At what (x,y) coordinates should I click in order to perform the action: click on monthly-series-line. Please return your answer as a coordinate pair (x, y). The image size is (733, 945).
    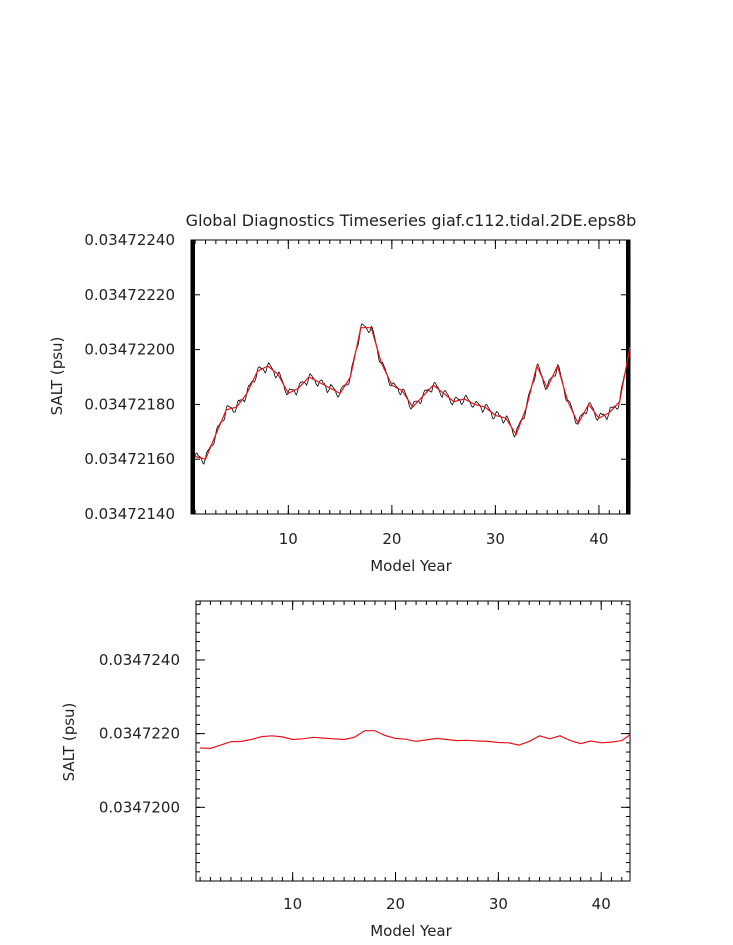
    Looking at the image, I should click on (410, 394).